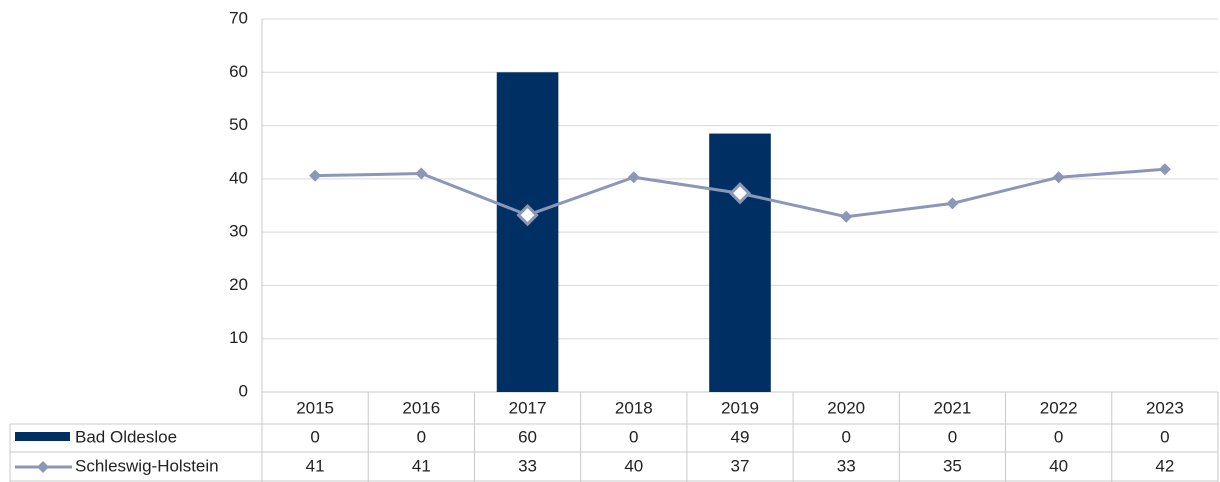 This screenshot has height=482, width=1220. What do you see at coordinates (952, 465) in the screenshot?
I see `table-value: 35` at bounding box center [952, 465].